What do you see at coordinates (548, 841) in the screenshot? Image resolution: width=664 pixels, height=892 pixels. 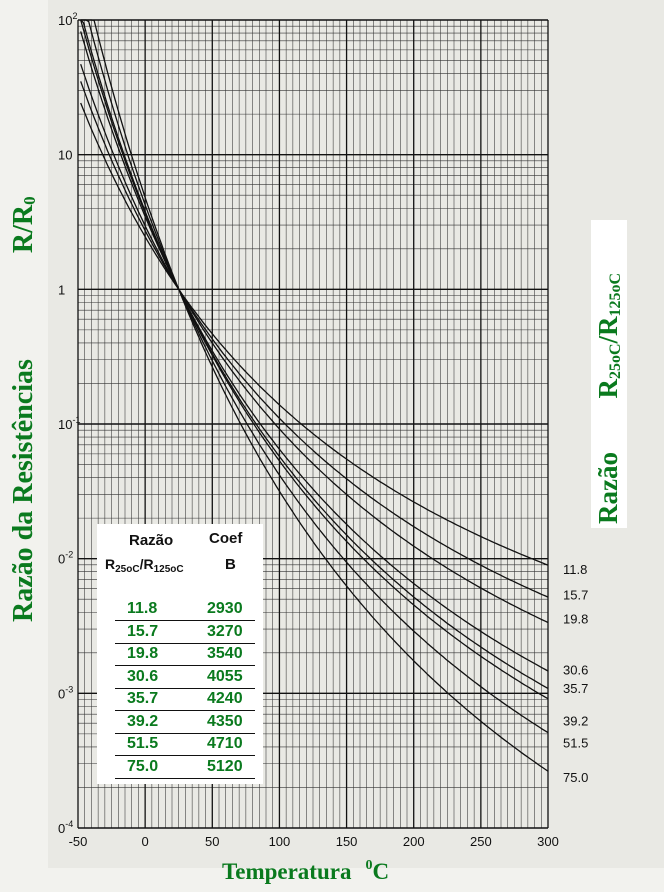 I see `x-tick-label: 300` at bounding box center [548, 841].